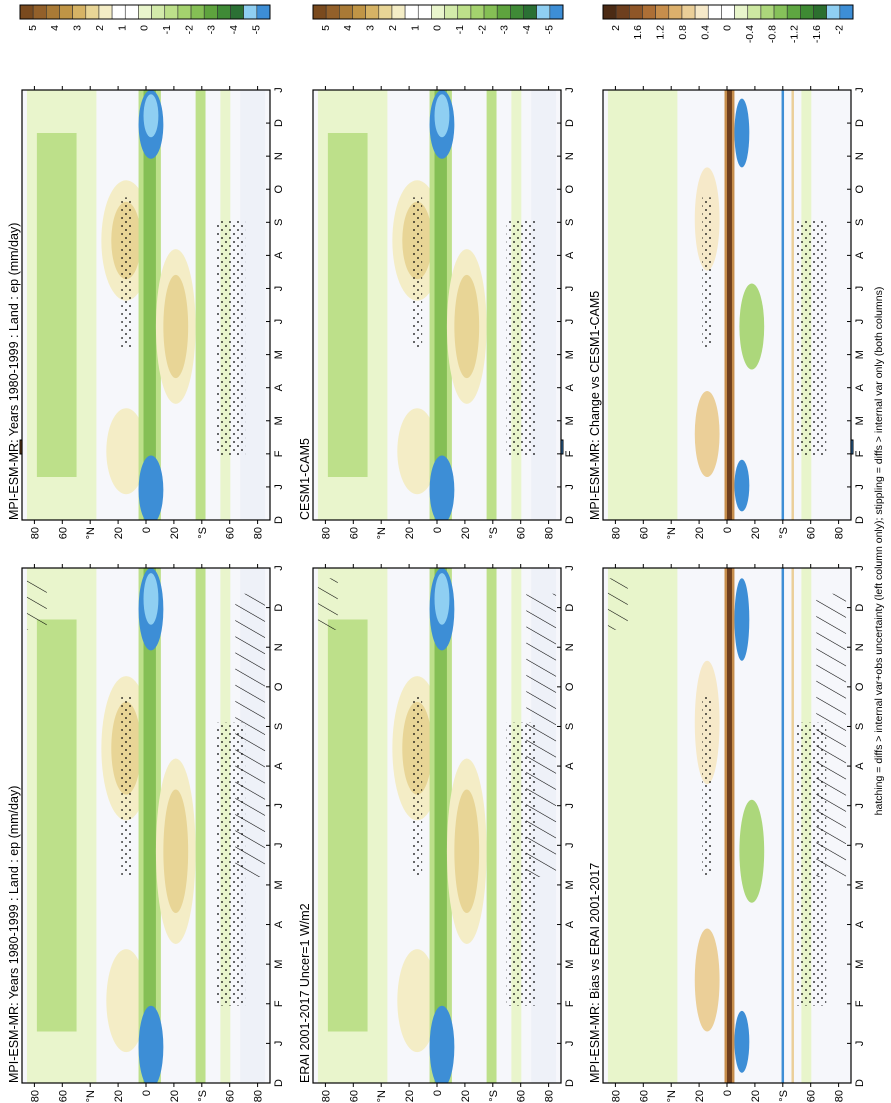 The height and width of the screenshot is (1103, 891). Describe the element at coordinates (728, 12) in the screenshot. I see `colorbar-frame` at that location.